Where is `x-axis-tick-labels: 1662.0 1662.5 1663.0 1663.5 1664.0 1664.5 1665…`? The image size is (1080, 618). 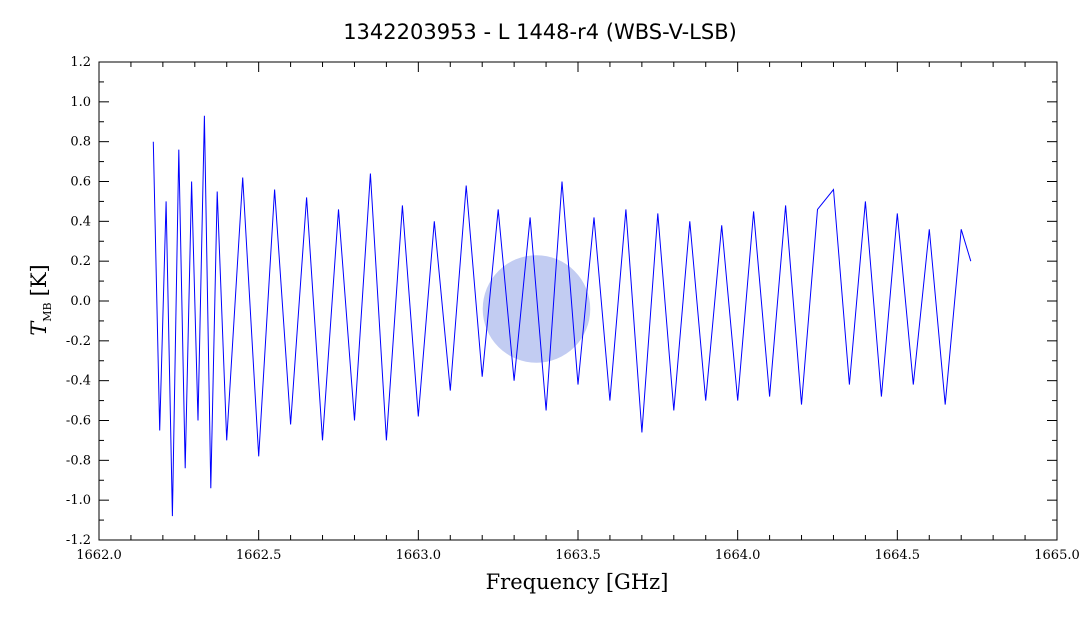 x-axis-tick-labels: 1662.0 1662.5 1663.0 1663.5 1664.0 1664.5 1665… is located at coordinates (578, 555).